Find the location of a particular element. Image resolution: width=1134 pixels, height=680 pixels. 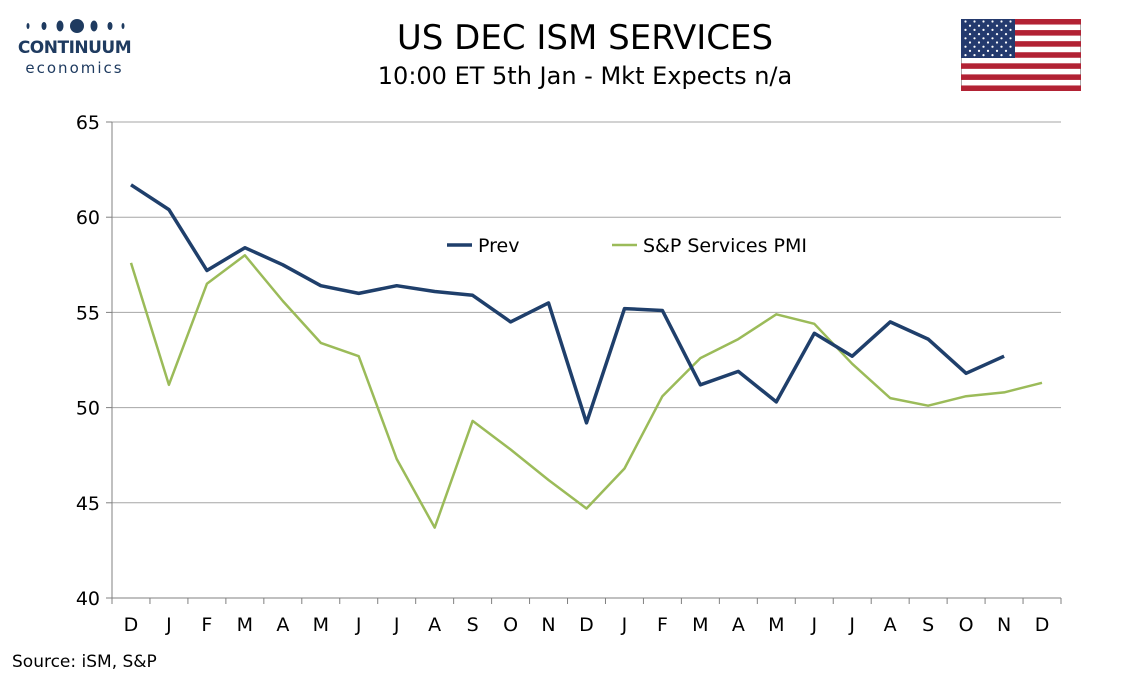

source-note: Source: iSM, S&P is located at coordinates (84, 662).